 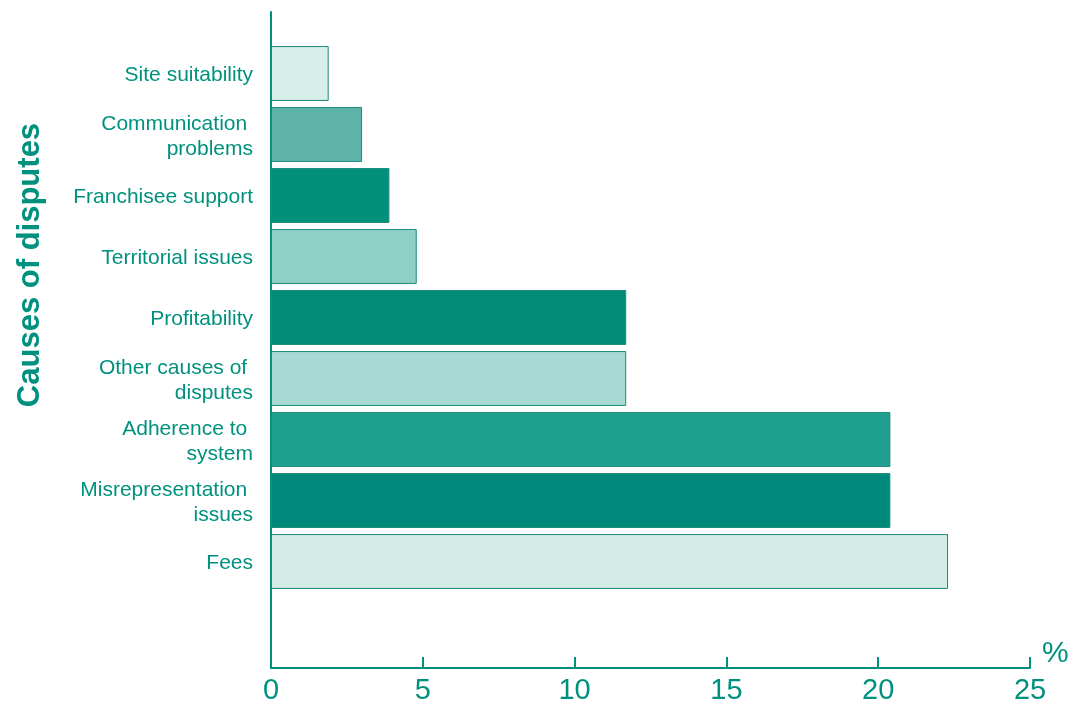 I want to click on y-tick-label: Profitability, so click(x=202, y=317).